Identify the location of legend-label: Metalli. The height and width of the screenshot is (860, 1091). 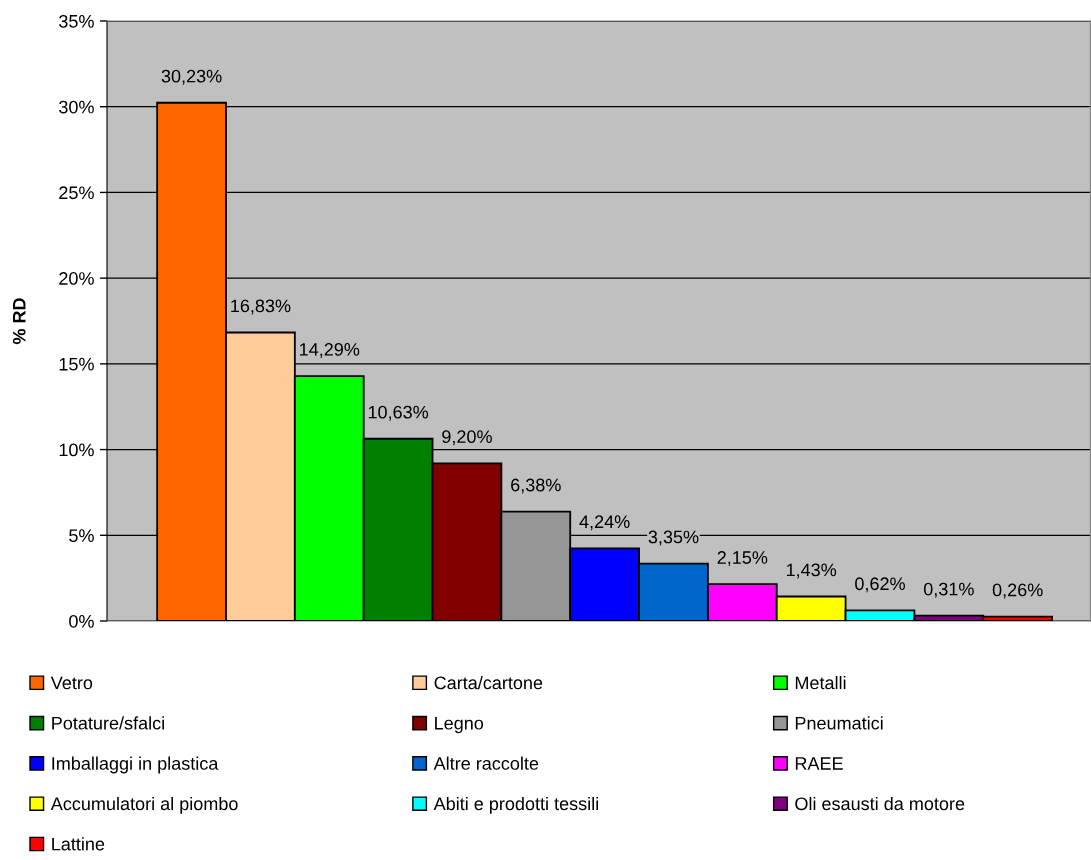
(820, 683).